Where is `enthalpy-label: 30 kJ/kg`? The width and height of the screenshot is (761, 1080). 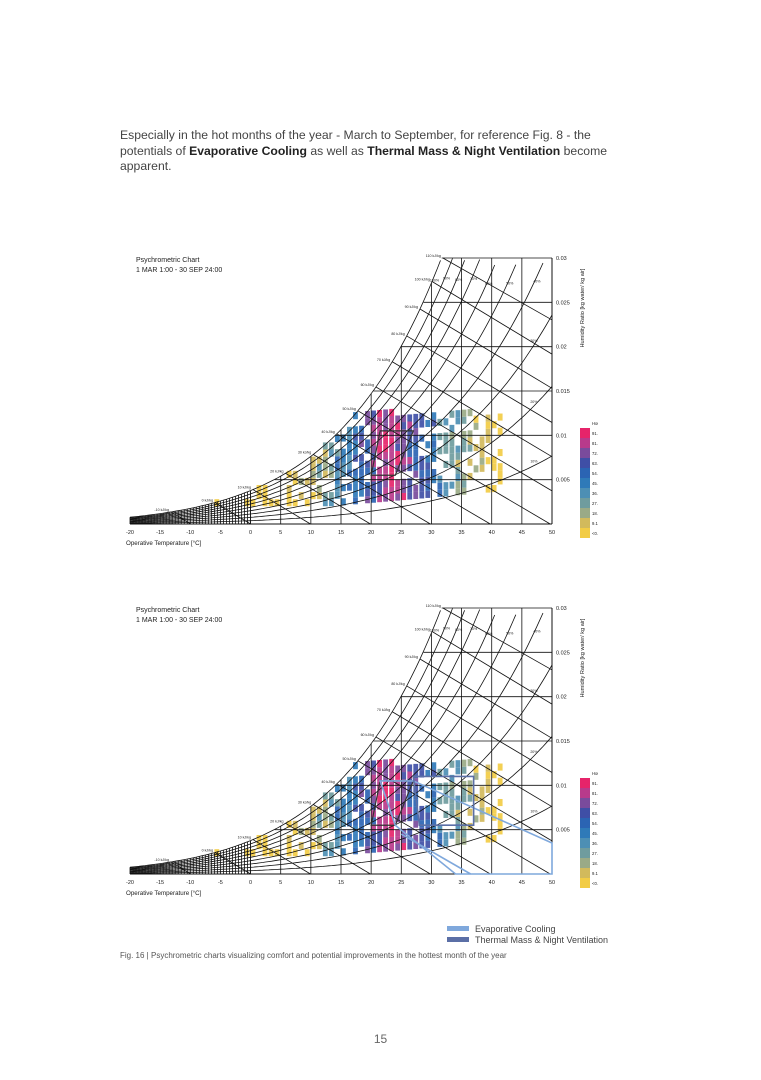 enthalpy-label: 30 kJ/kg is located at coordinates (304, 802).